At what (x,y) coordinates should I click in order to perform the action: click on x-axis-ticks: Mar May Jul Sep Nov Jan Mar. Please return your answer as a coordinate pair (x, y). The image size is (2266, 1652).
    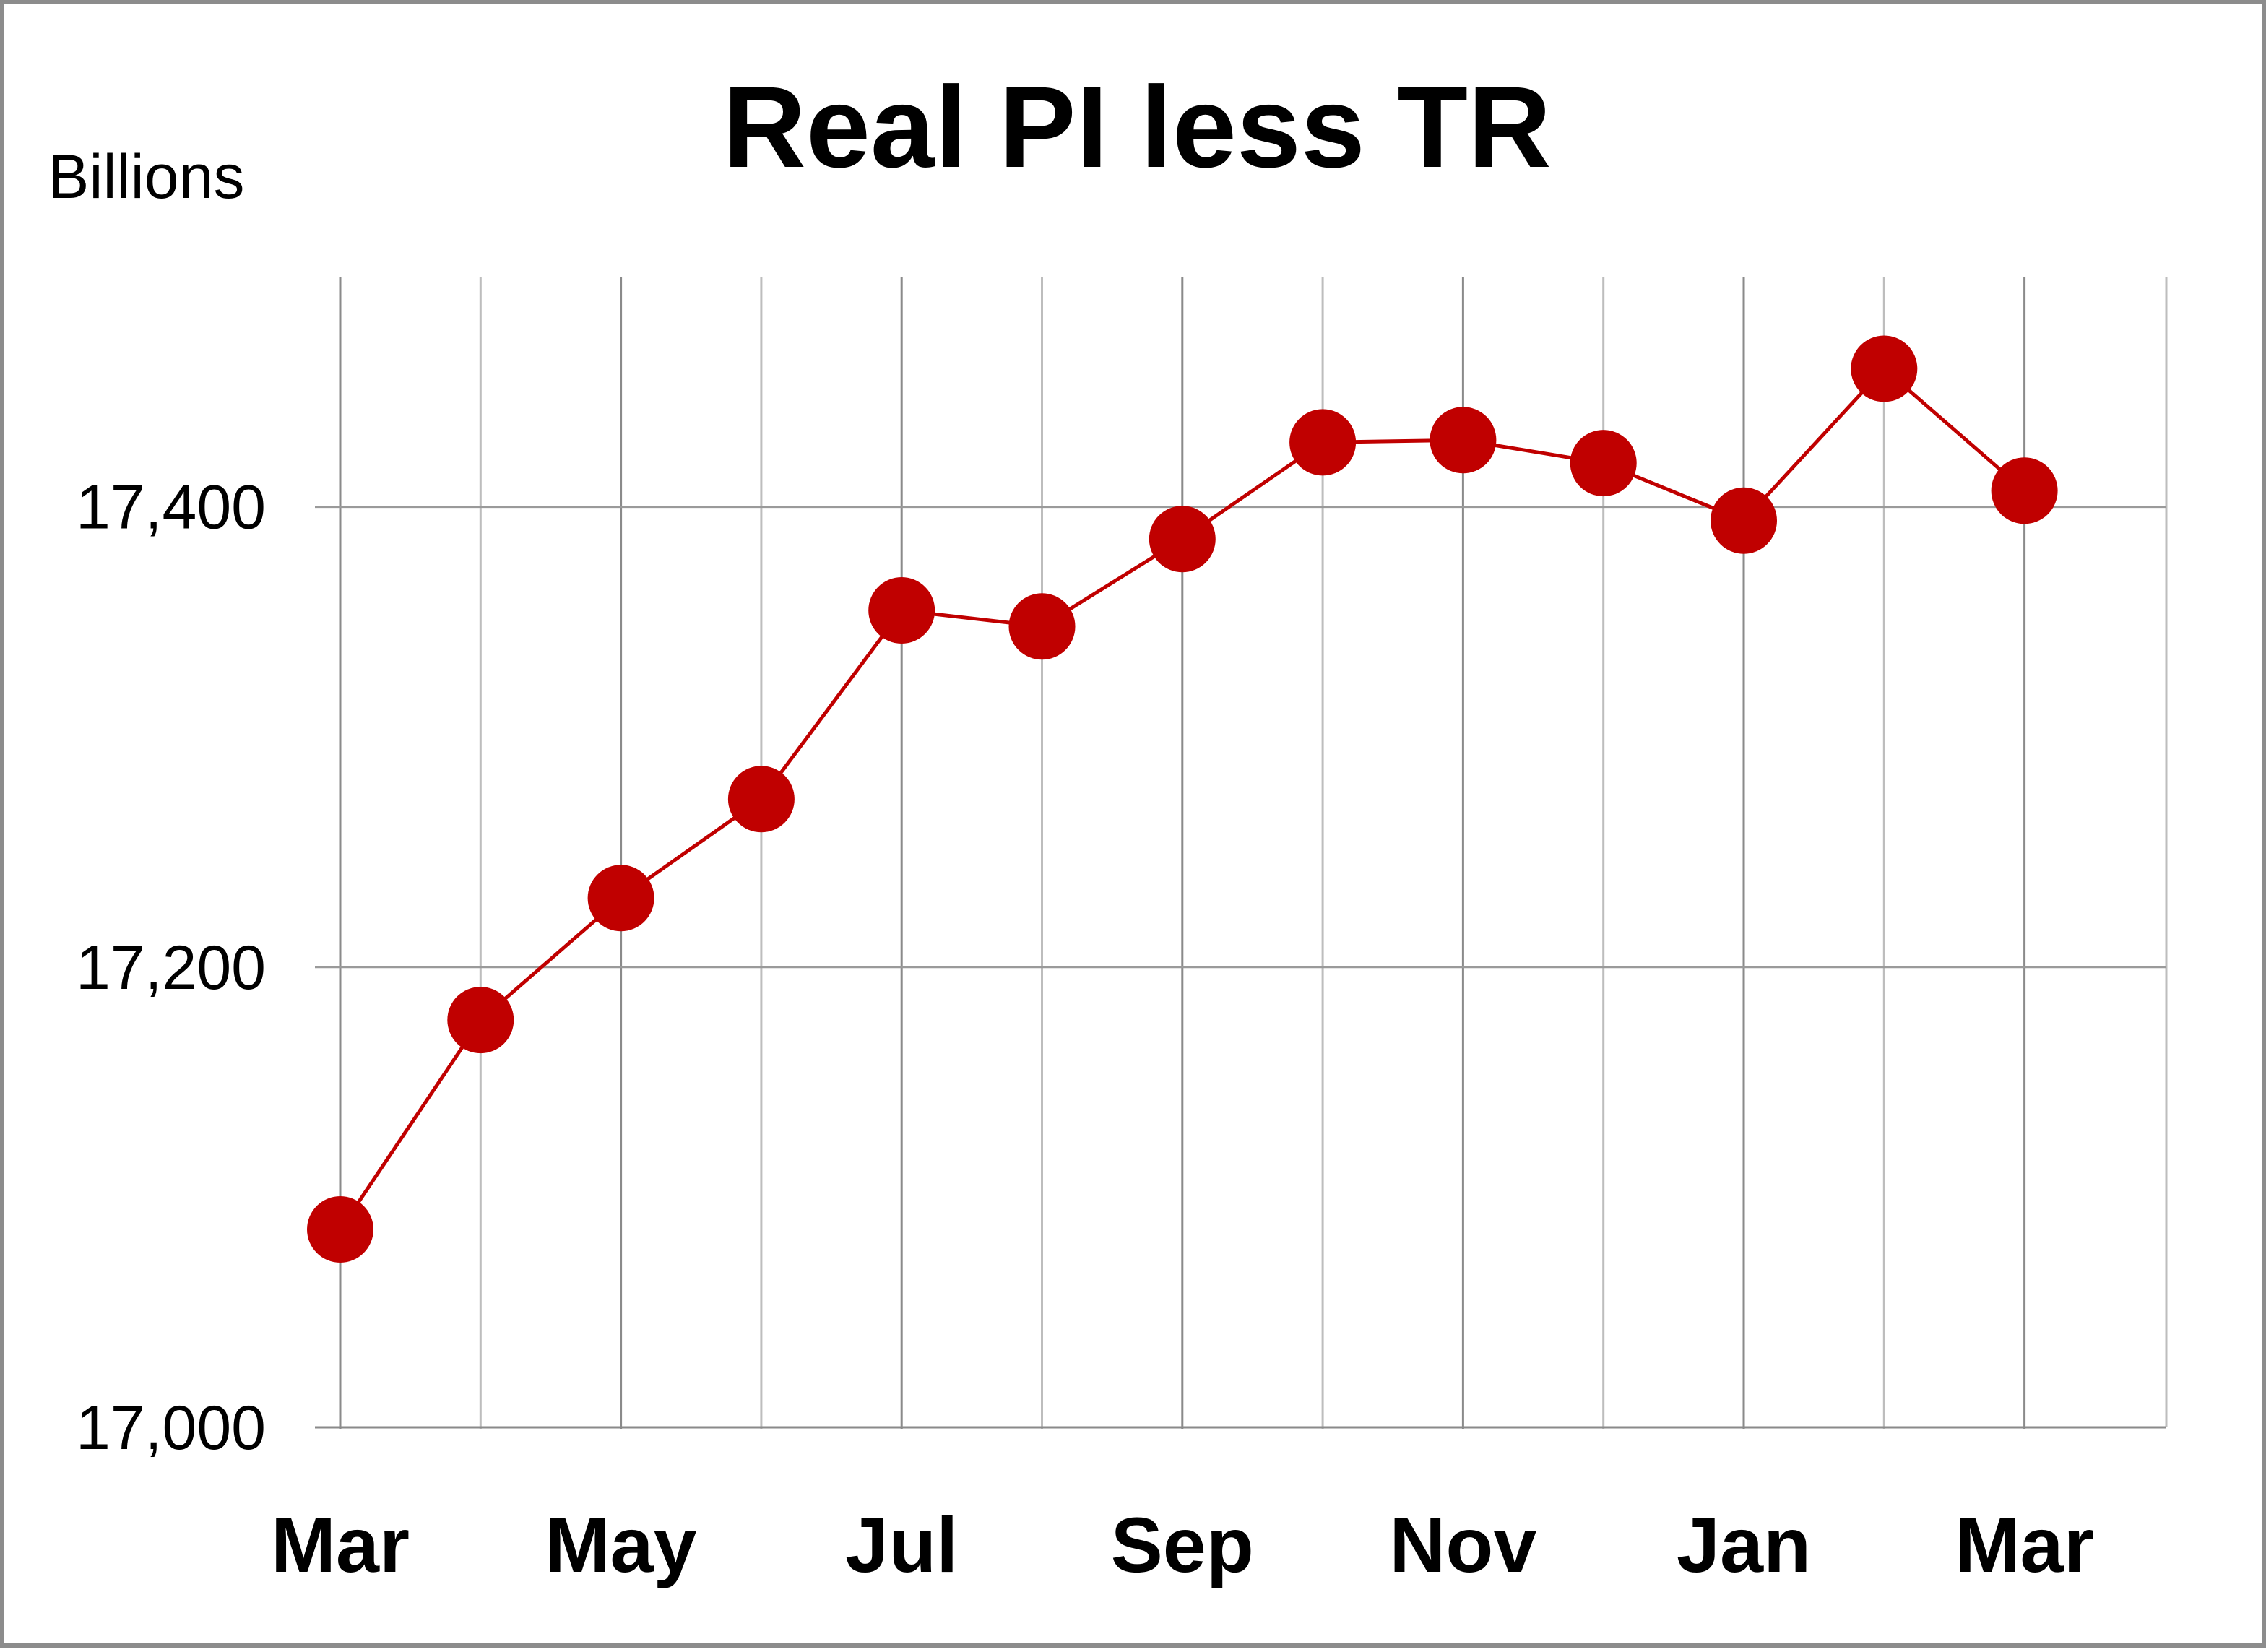
    Looking at the image, I should click on (1182, 1544).